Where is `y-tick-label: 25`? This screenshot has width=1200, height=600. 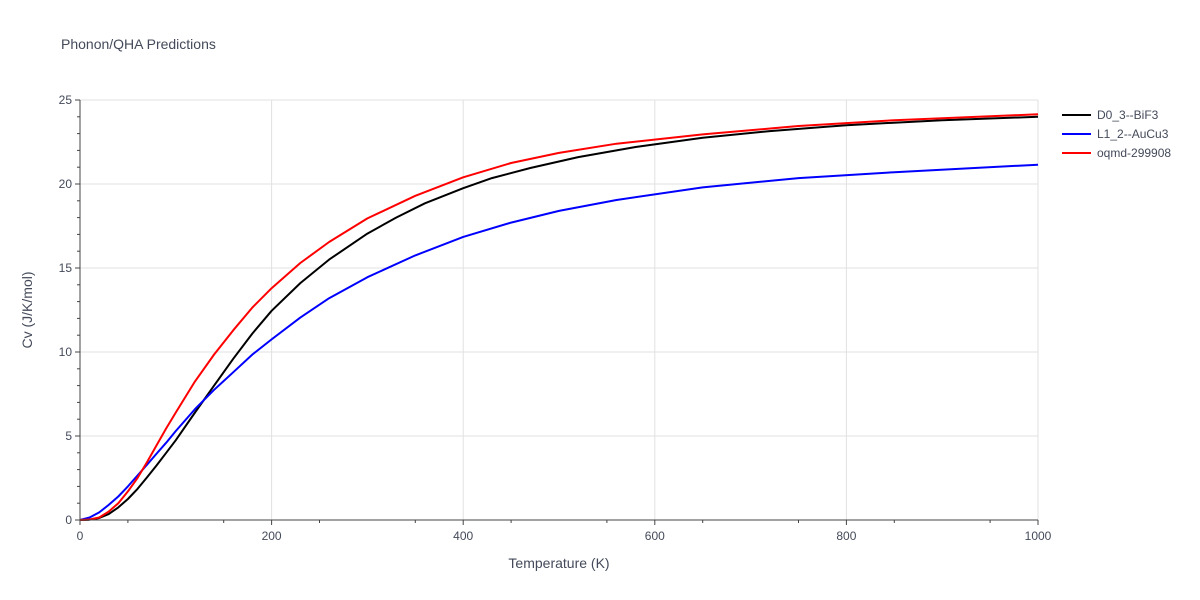 y-tick-label: 25 is located at coordinates (66, 100).